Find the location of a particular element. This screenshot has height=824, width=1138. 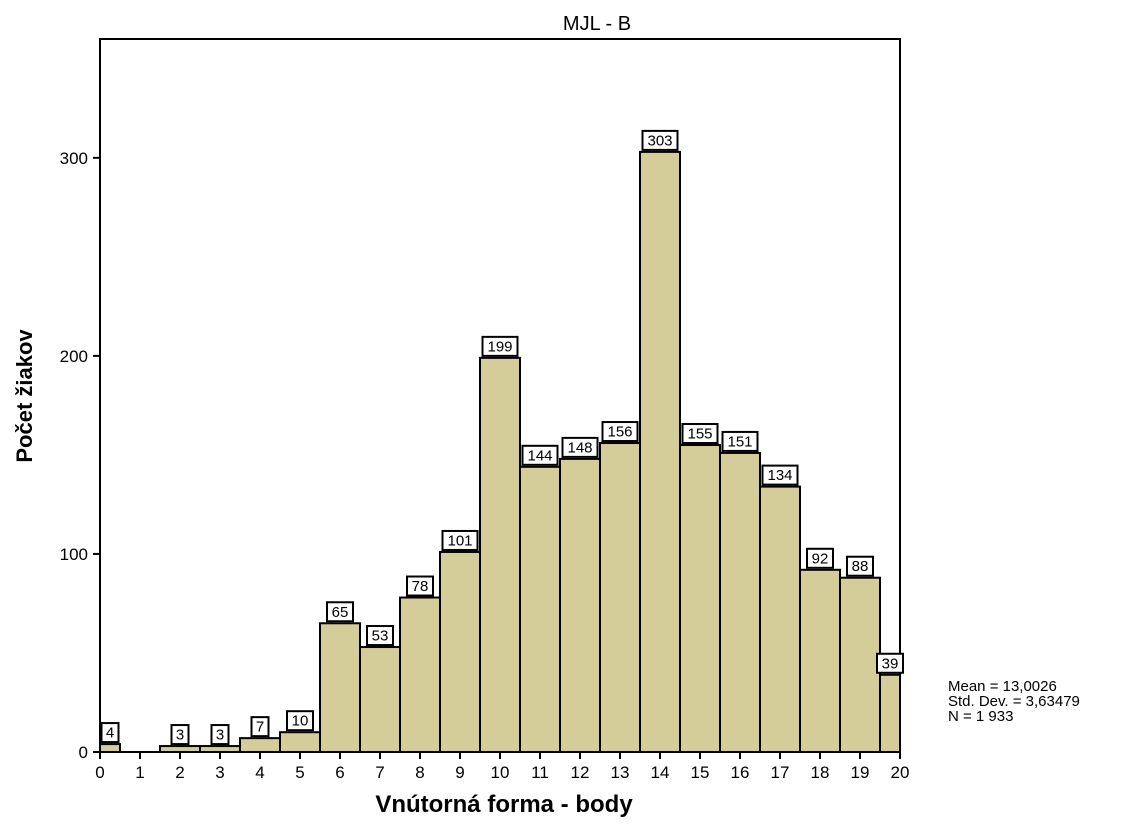

x-tick-label: 10 is located at coordinates (500, 772).